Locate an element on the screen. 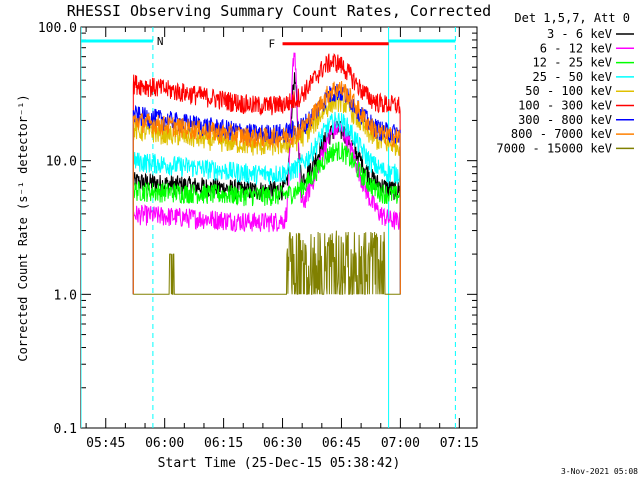  y-axis-label: Corrected Count Rate (s⁻¹ detector⁻¹) is located at coordinates (23, 227).